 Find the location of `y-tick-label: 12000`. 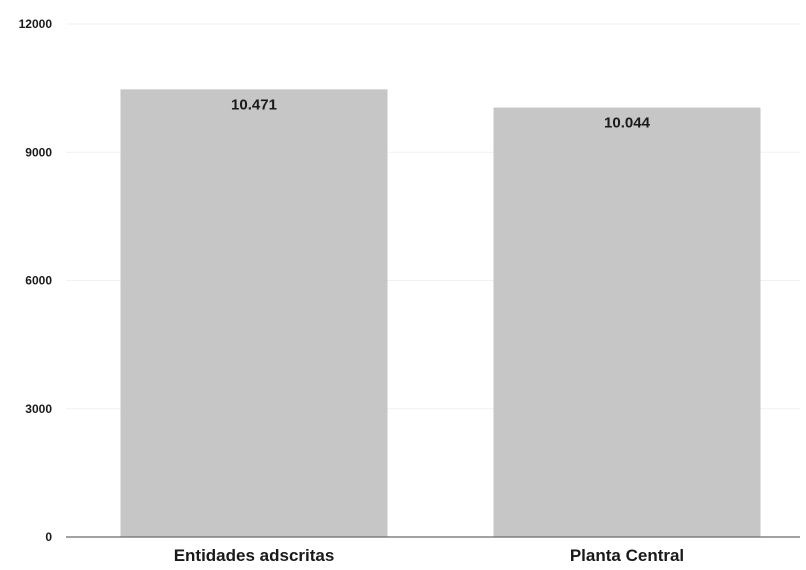

y-tick-label: 12000 is located at coordinates (36, 24).